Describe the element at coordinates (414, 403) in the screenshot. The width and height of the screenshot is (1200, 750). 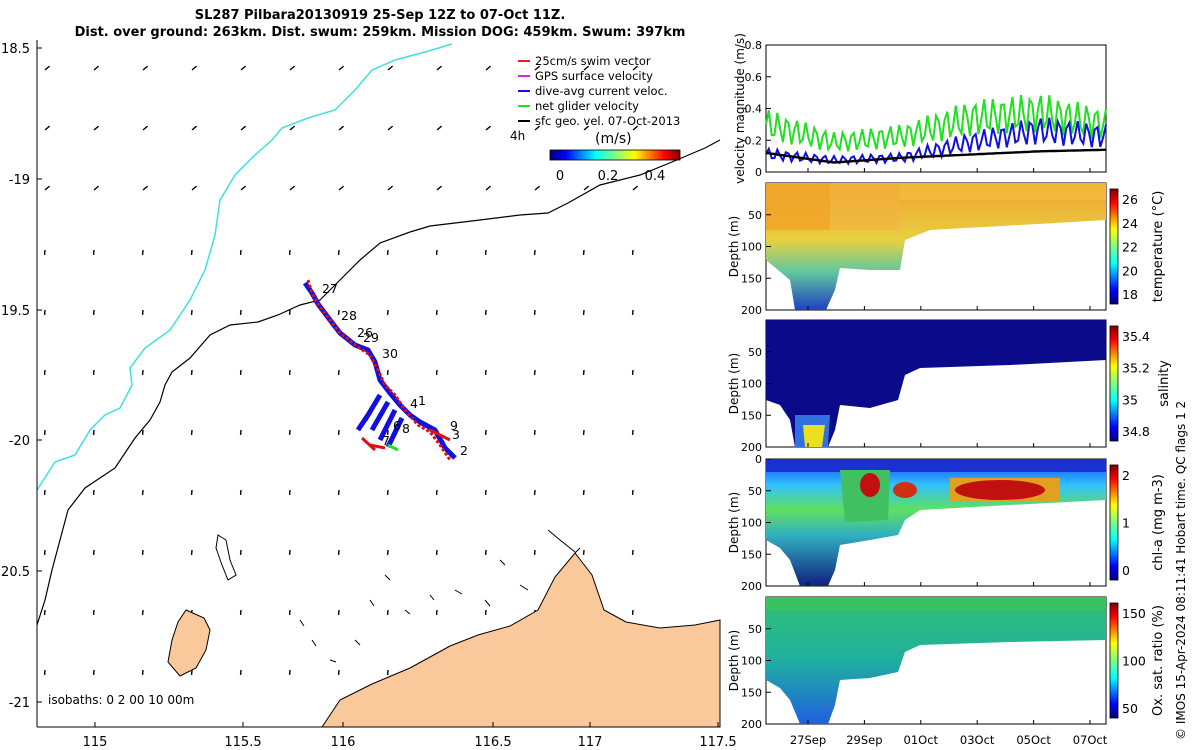
I see `day-label: 4` at that location.